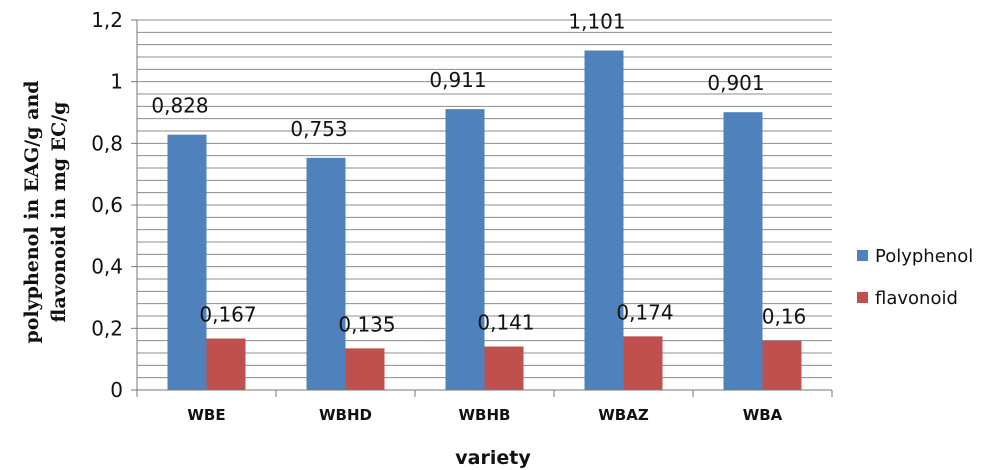 The height and width of the screenshot is (470, 1005). Describe the element at coordinates (59, 212) in the screenshot. I see `y-axis-title-line-2: flavonoid in mg EC/g` at that location.